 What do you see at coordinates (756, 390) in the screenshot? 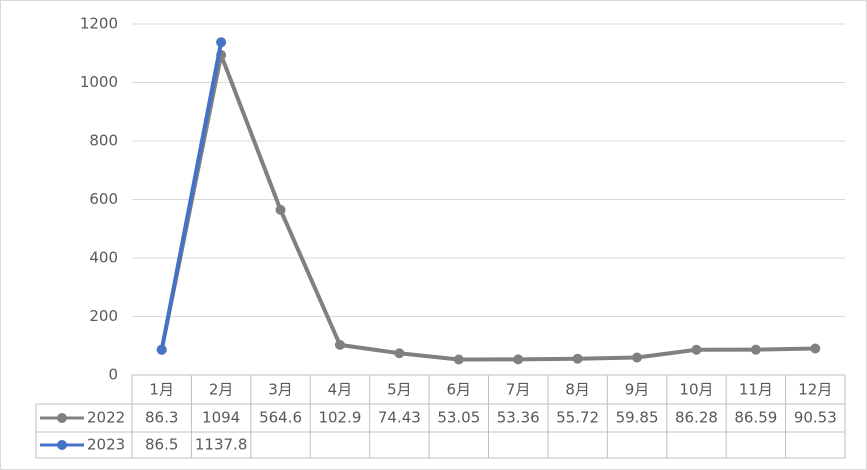
I see `x-tick-label: 11月` at bounding box center [756, 390].